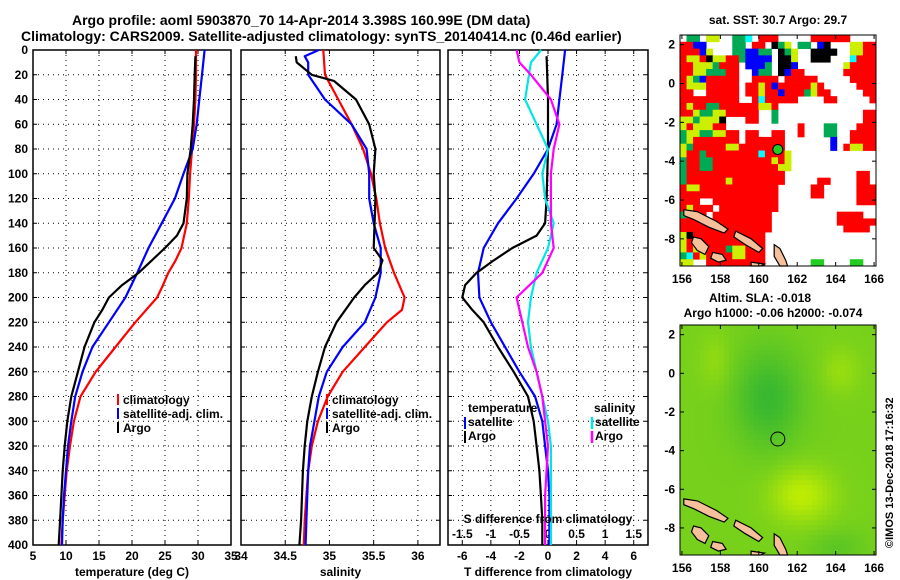 This screenshot has height=580, width=900. I want to click on sla-cells, so click(778, 440).